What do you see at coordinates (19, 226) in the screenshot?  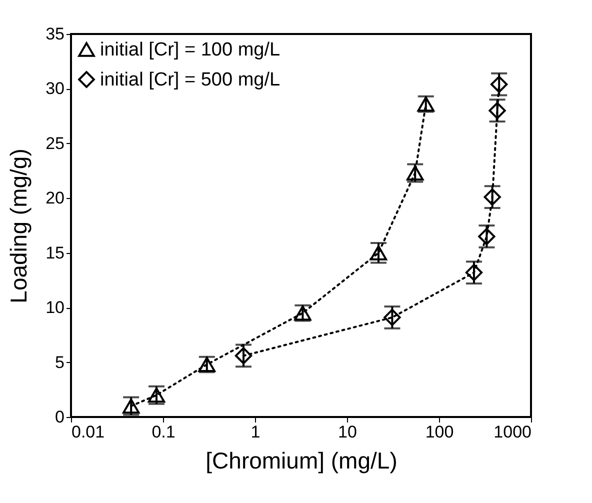 I see `y-axis-title: Loading (mg/g)` at bounding box center [19, 226].